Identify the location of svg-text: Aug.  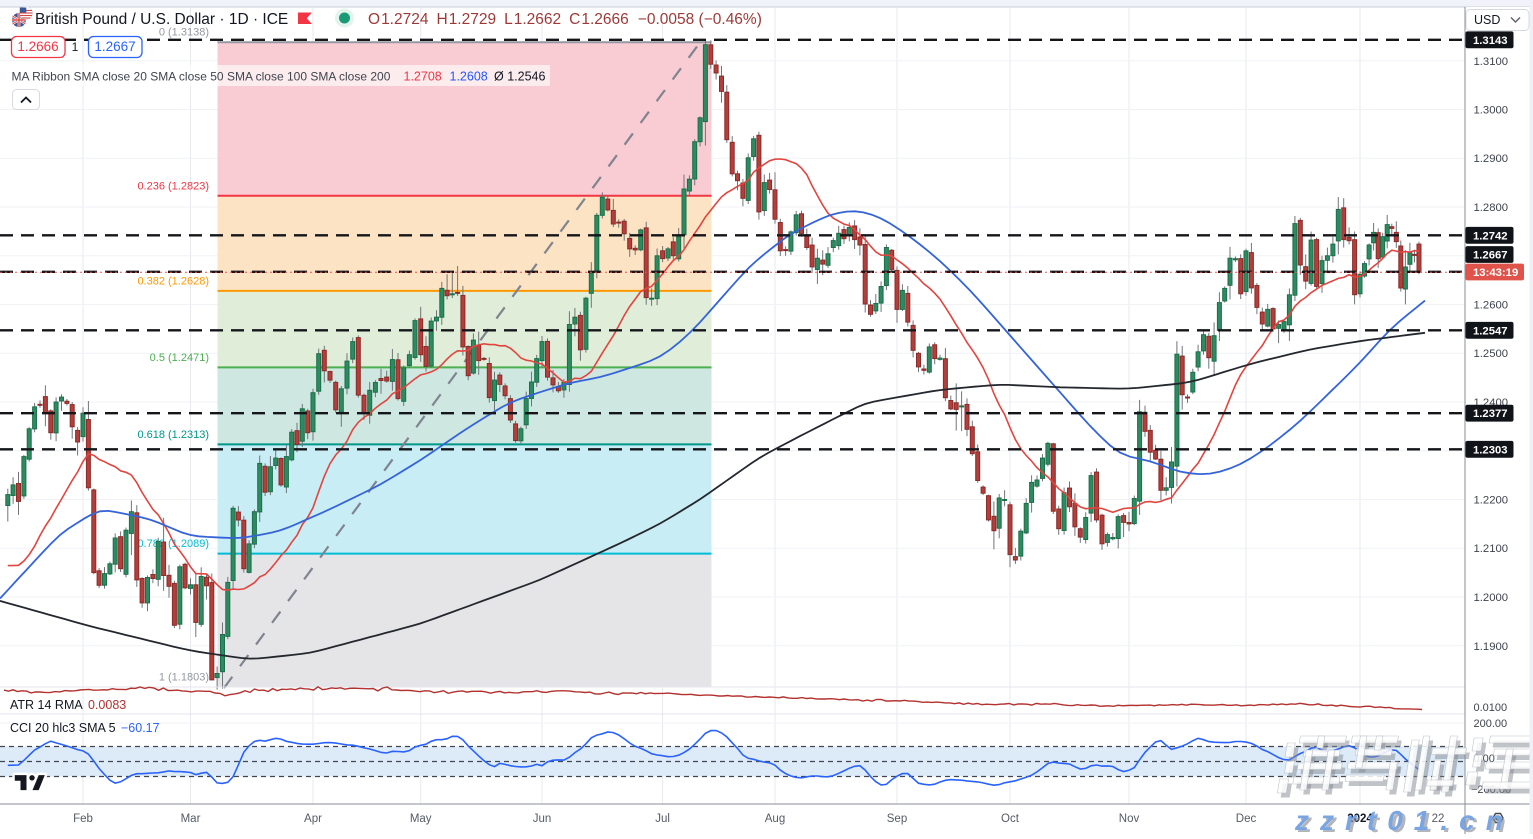
(775, 819).